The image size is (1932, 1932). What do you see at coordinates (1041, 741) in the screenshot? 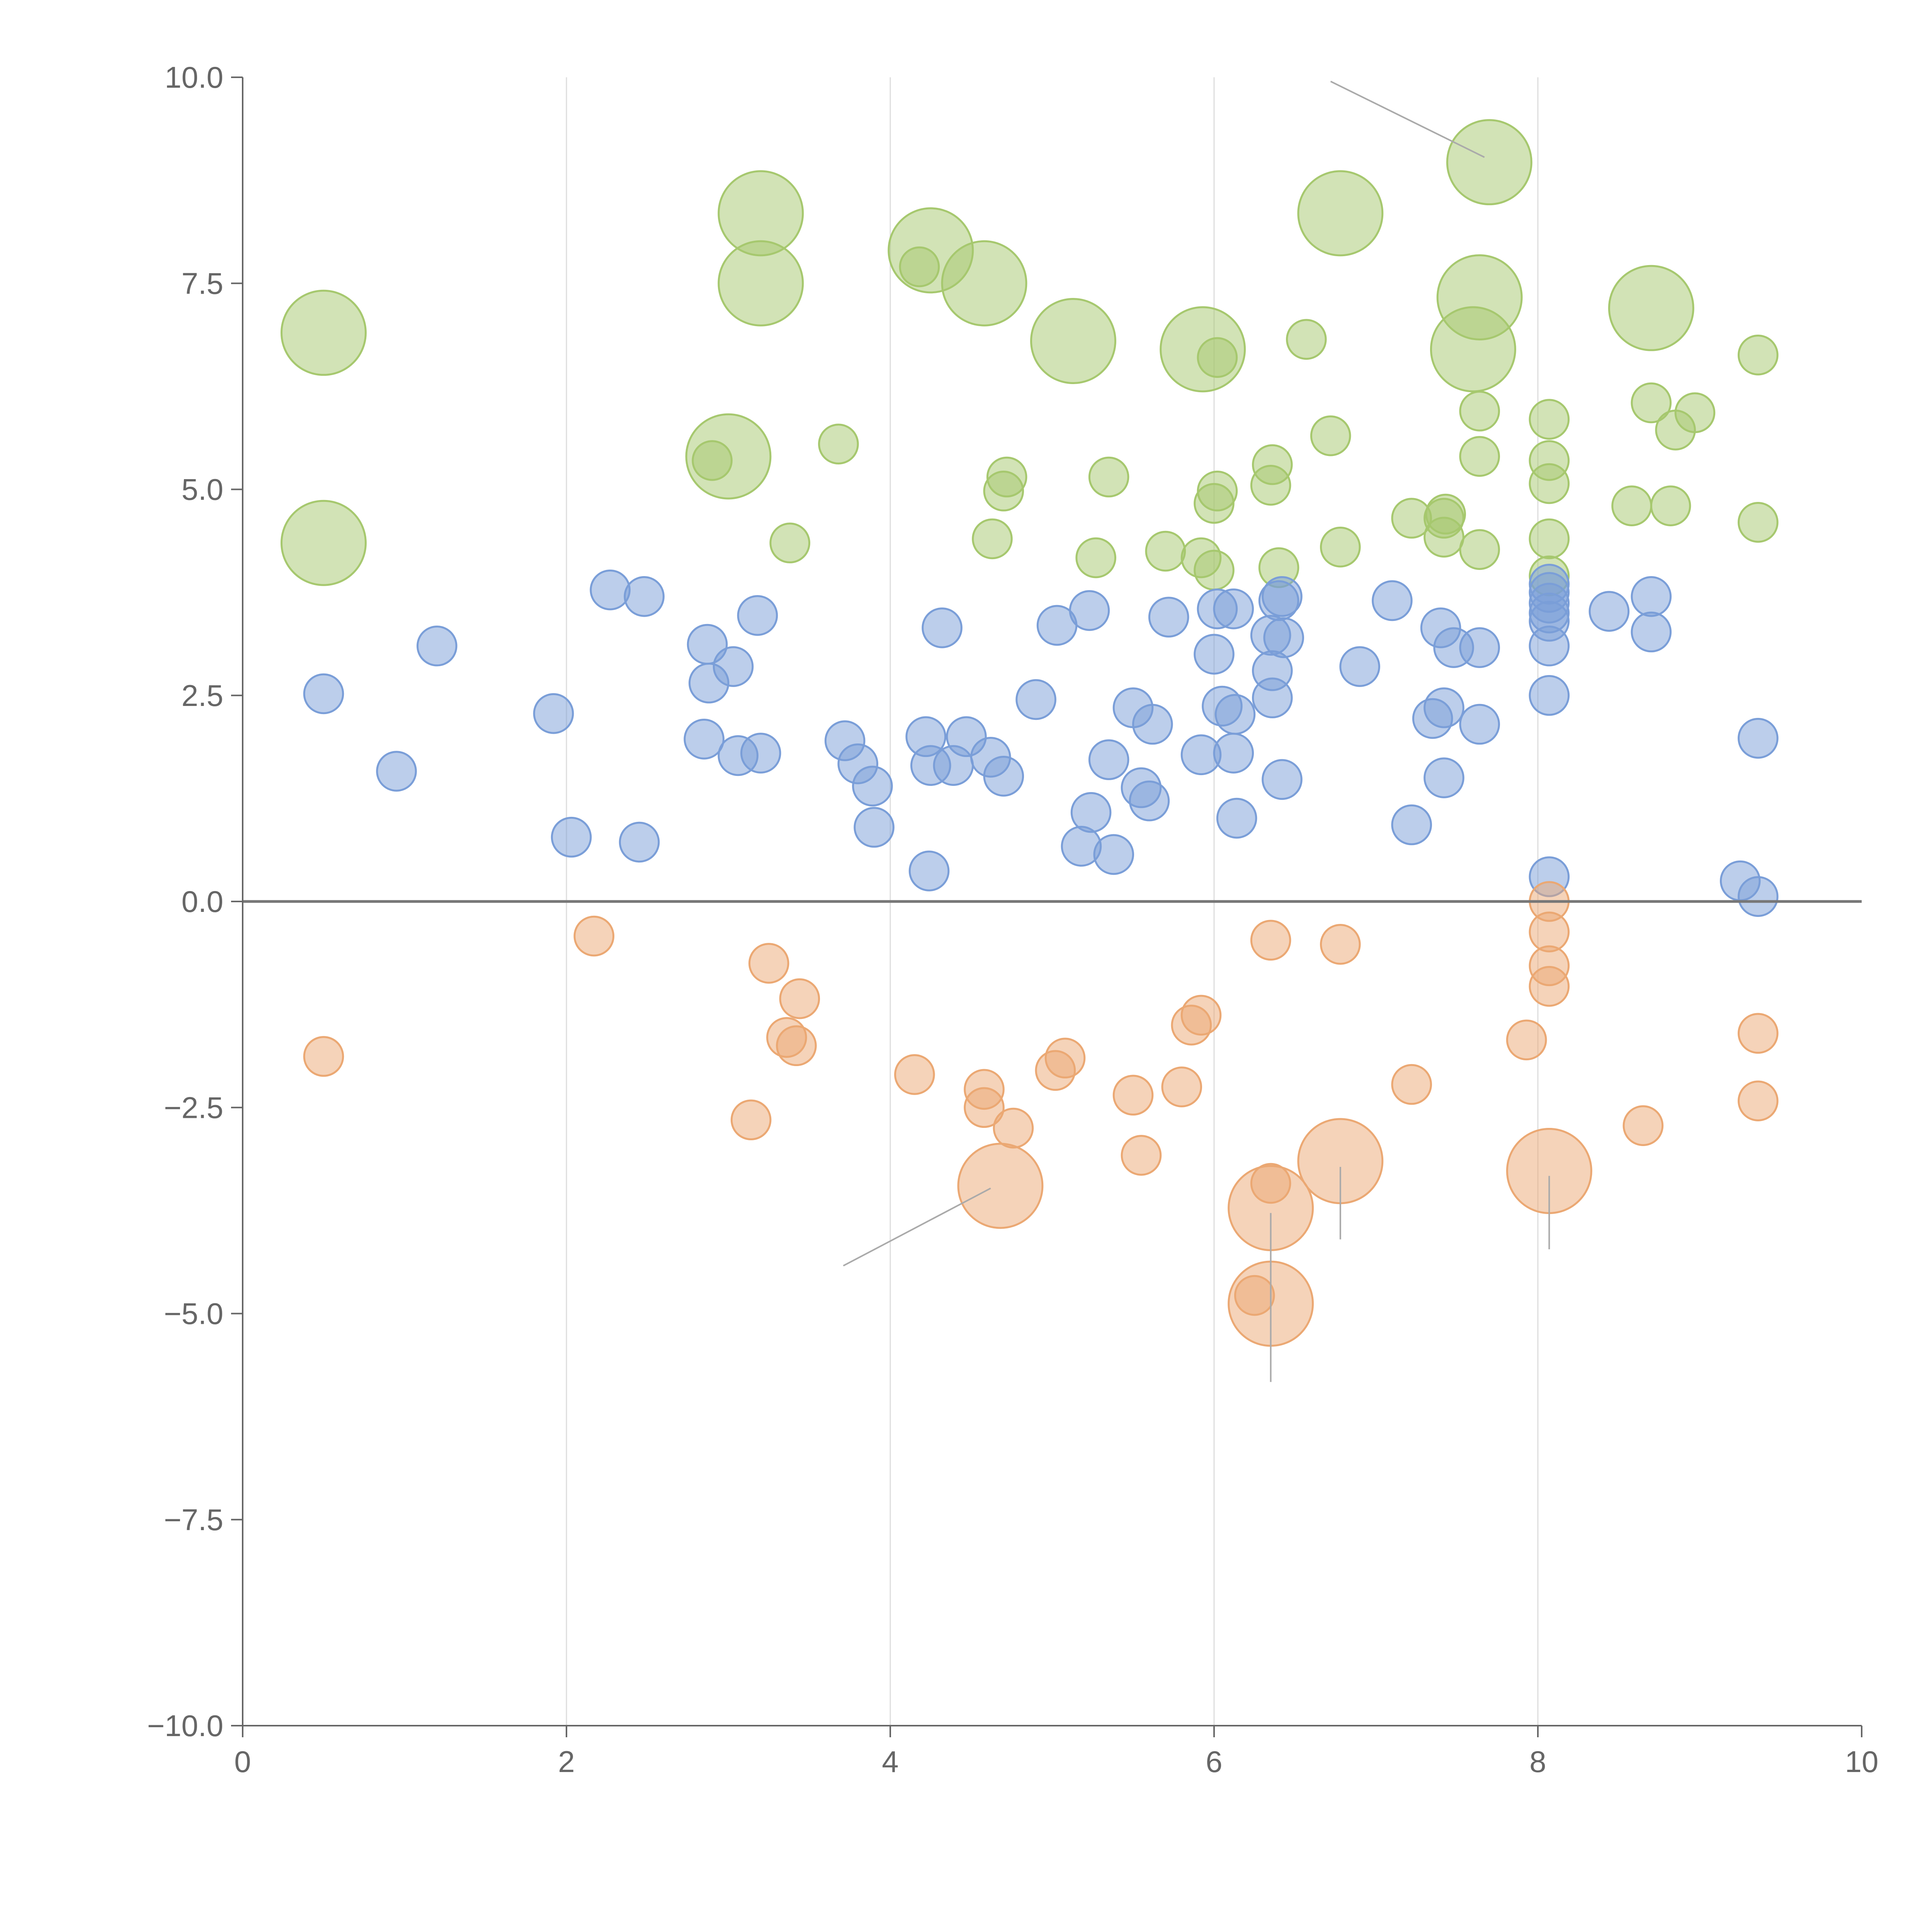
I see `series-blue` at bounding box center [1041, 741].